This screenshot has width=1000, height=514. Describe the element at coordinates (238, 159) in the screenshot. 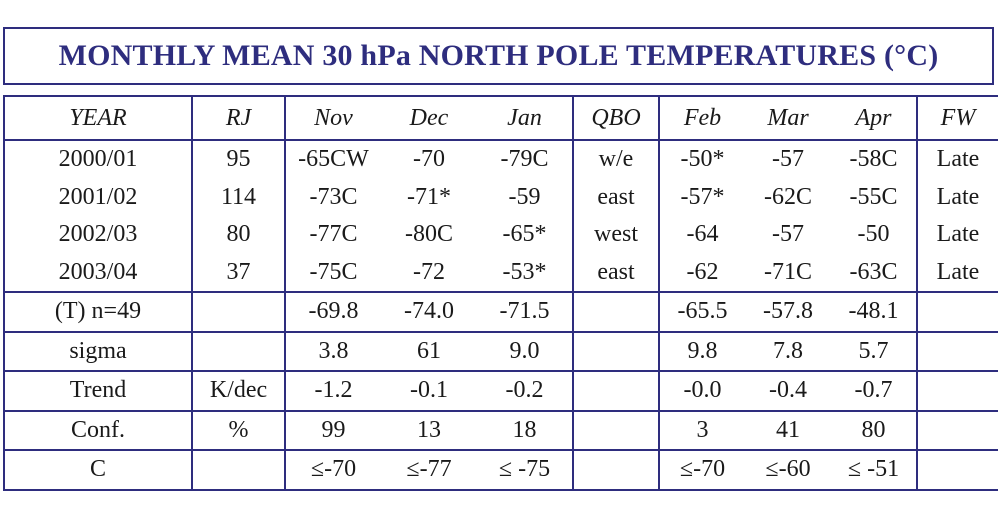

I see `cell-rj: 95` at that location.